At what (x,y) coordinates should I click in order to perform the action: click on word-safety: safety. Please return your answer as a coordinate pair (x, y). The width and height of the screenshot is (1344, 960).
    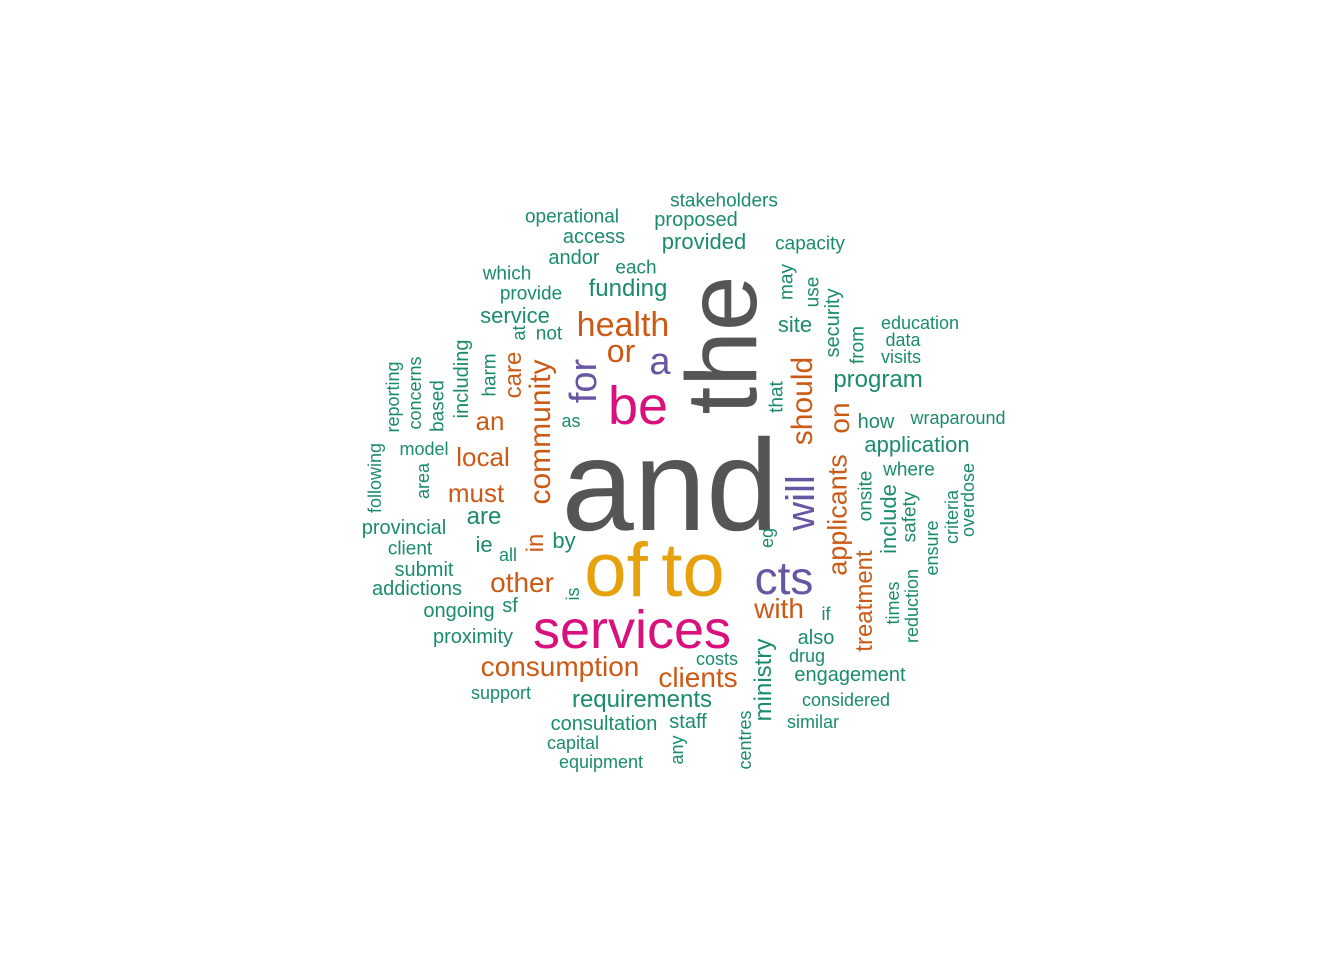
    Looking at the image, I should click on (910, 517).